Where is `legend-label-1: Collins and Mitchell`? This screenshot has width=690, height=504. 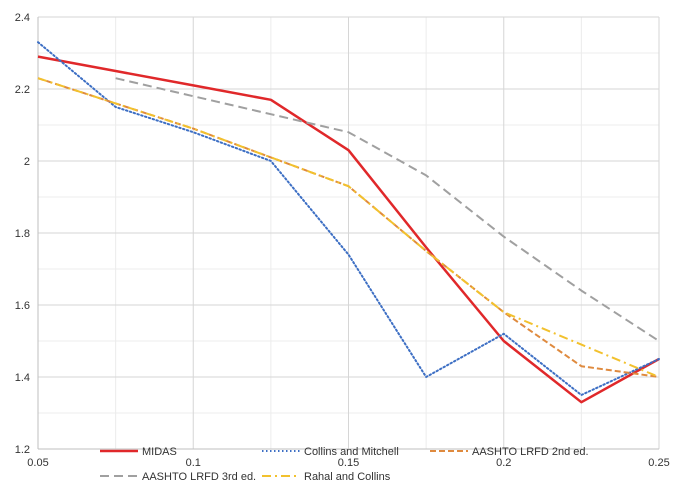
legend-label-1: Collins and Mitchell is located at coordinates (351, 452).